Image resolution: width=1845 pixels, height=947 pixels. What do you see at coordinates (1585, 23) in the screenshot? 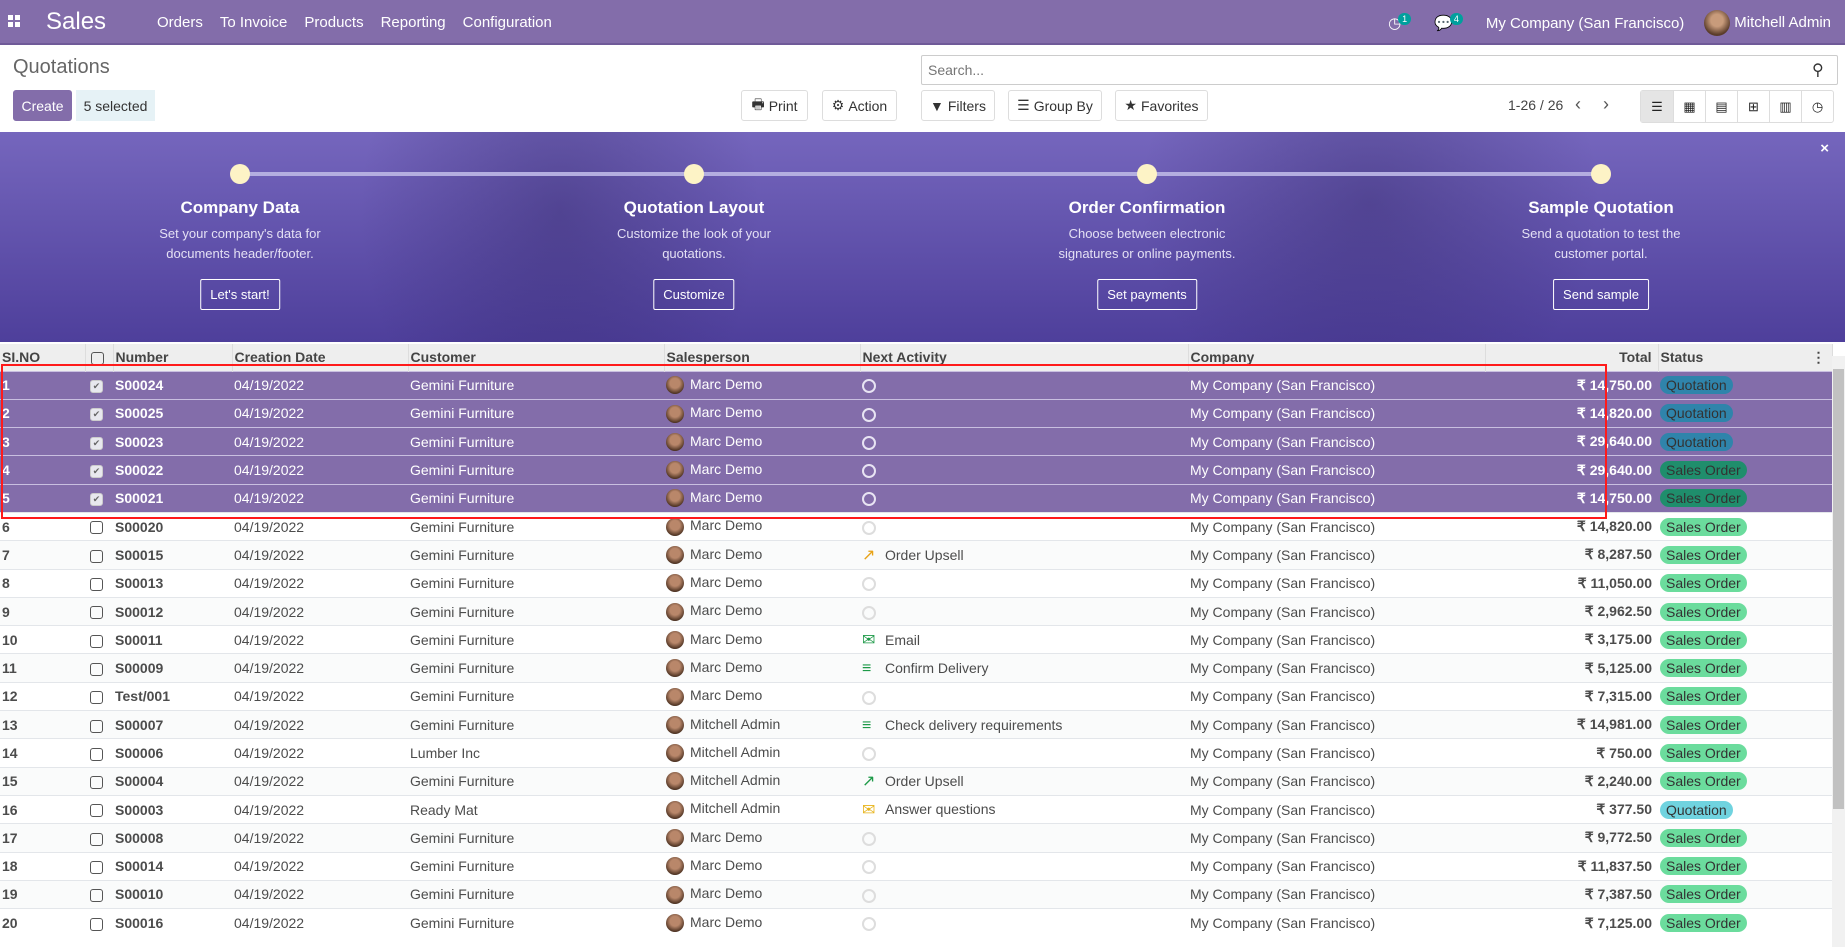
I see `company-switcher: My Company (San Francisco)` at bounding box center [1585, 23].